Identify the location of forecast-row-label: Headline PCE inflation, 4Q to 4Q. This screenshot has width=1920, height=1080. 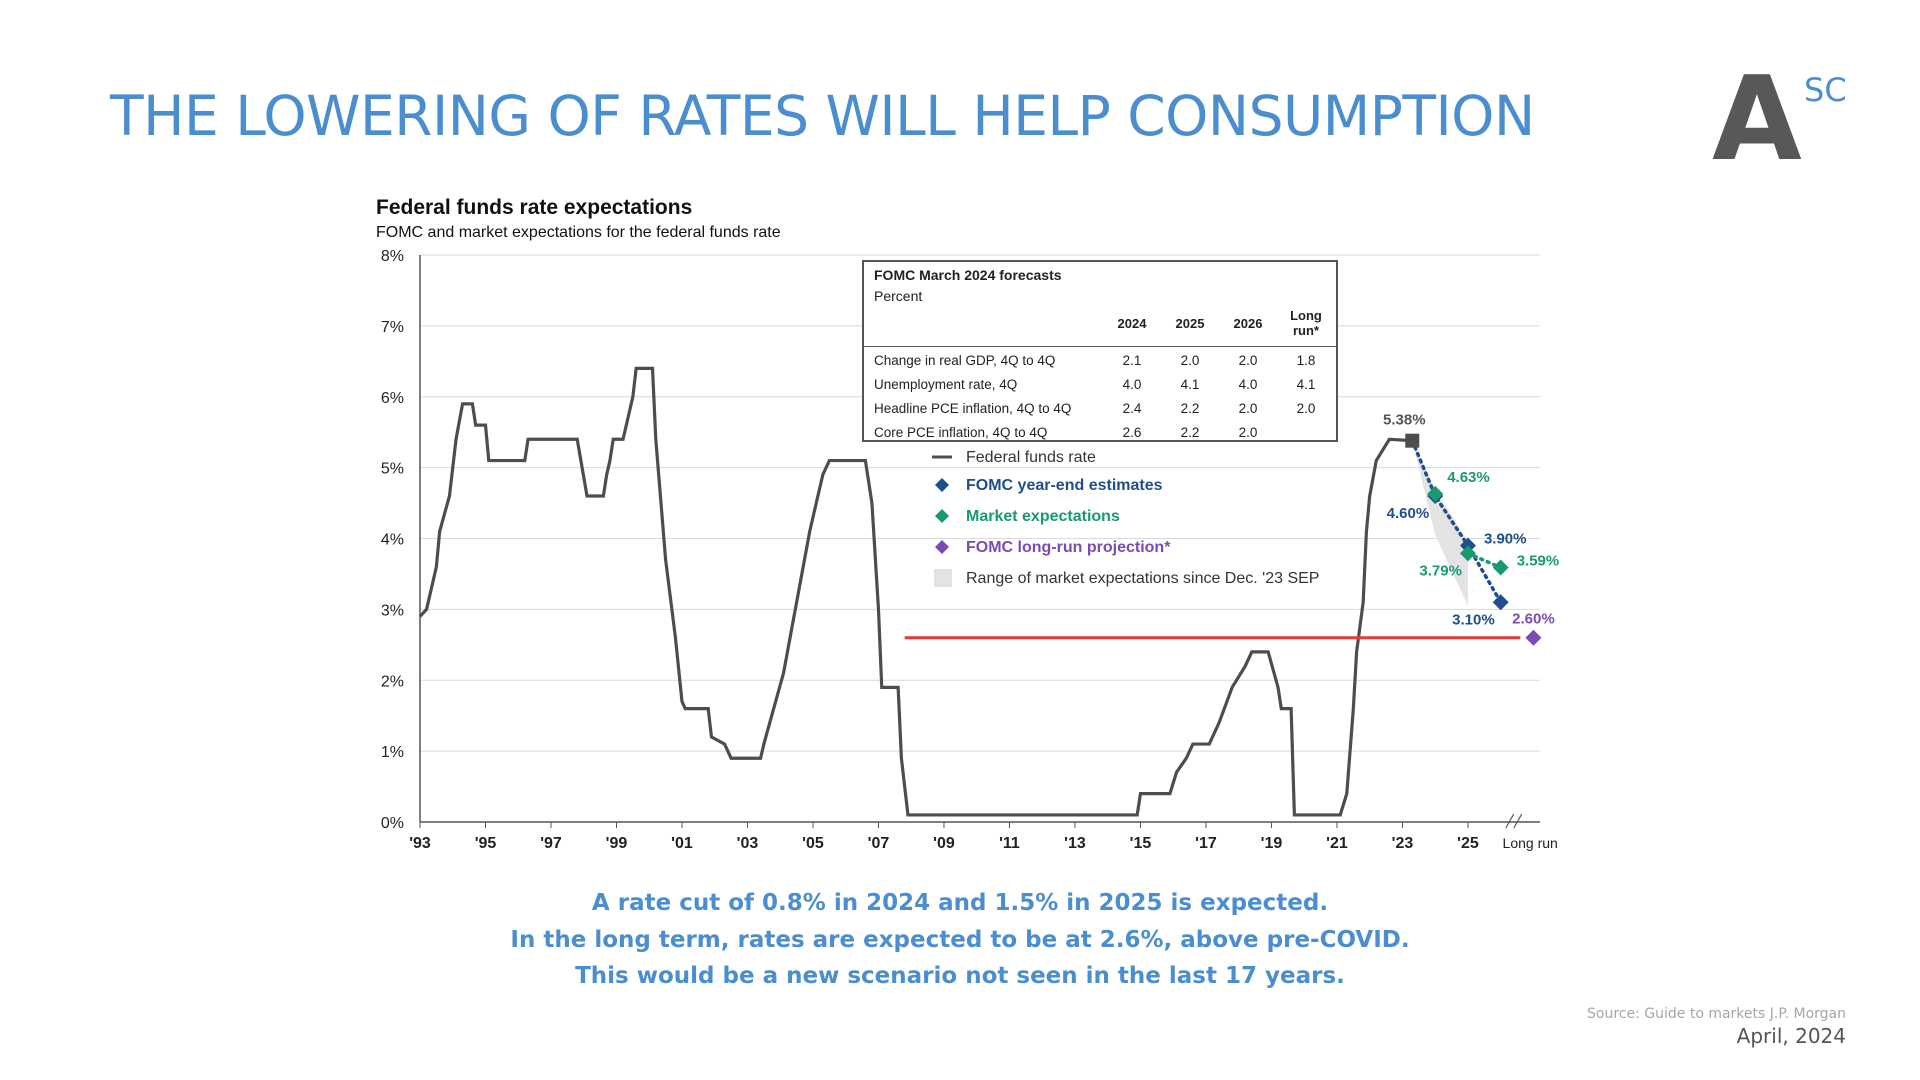
(973, 408).